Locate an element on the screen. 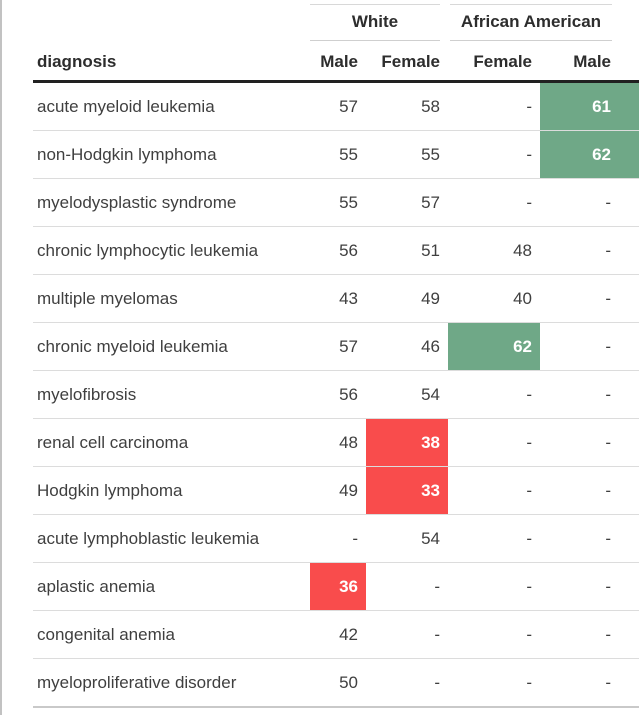  value-cell: 40 is located at coordinates (494, 298).